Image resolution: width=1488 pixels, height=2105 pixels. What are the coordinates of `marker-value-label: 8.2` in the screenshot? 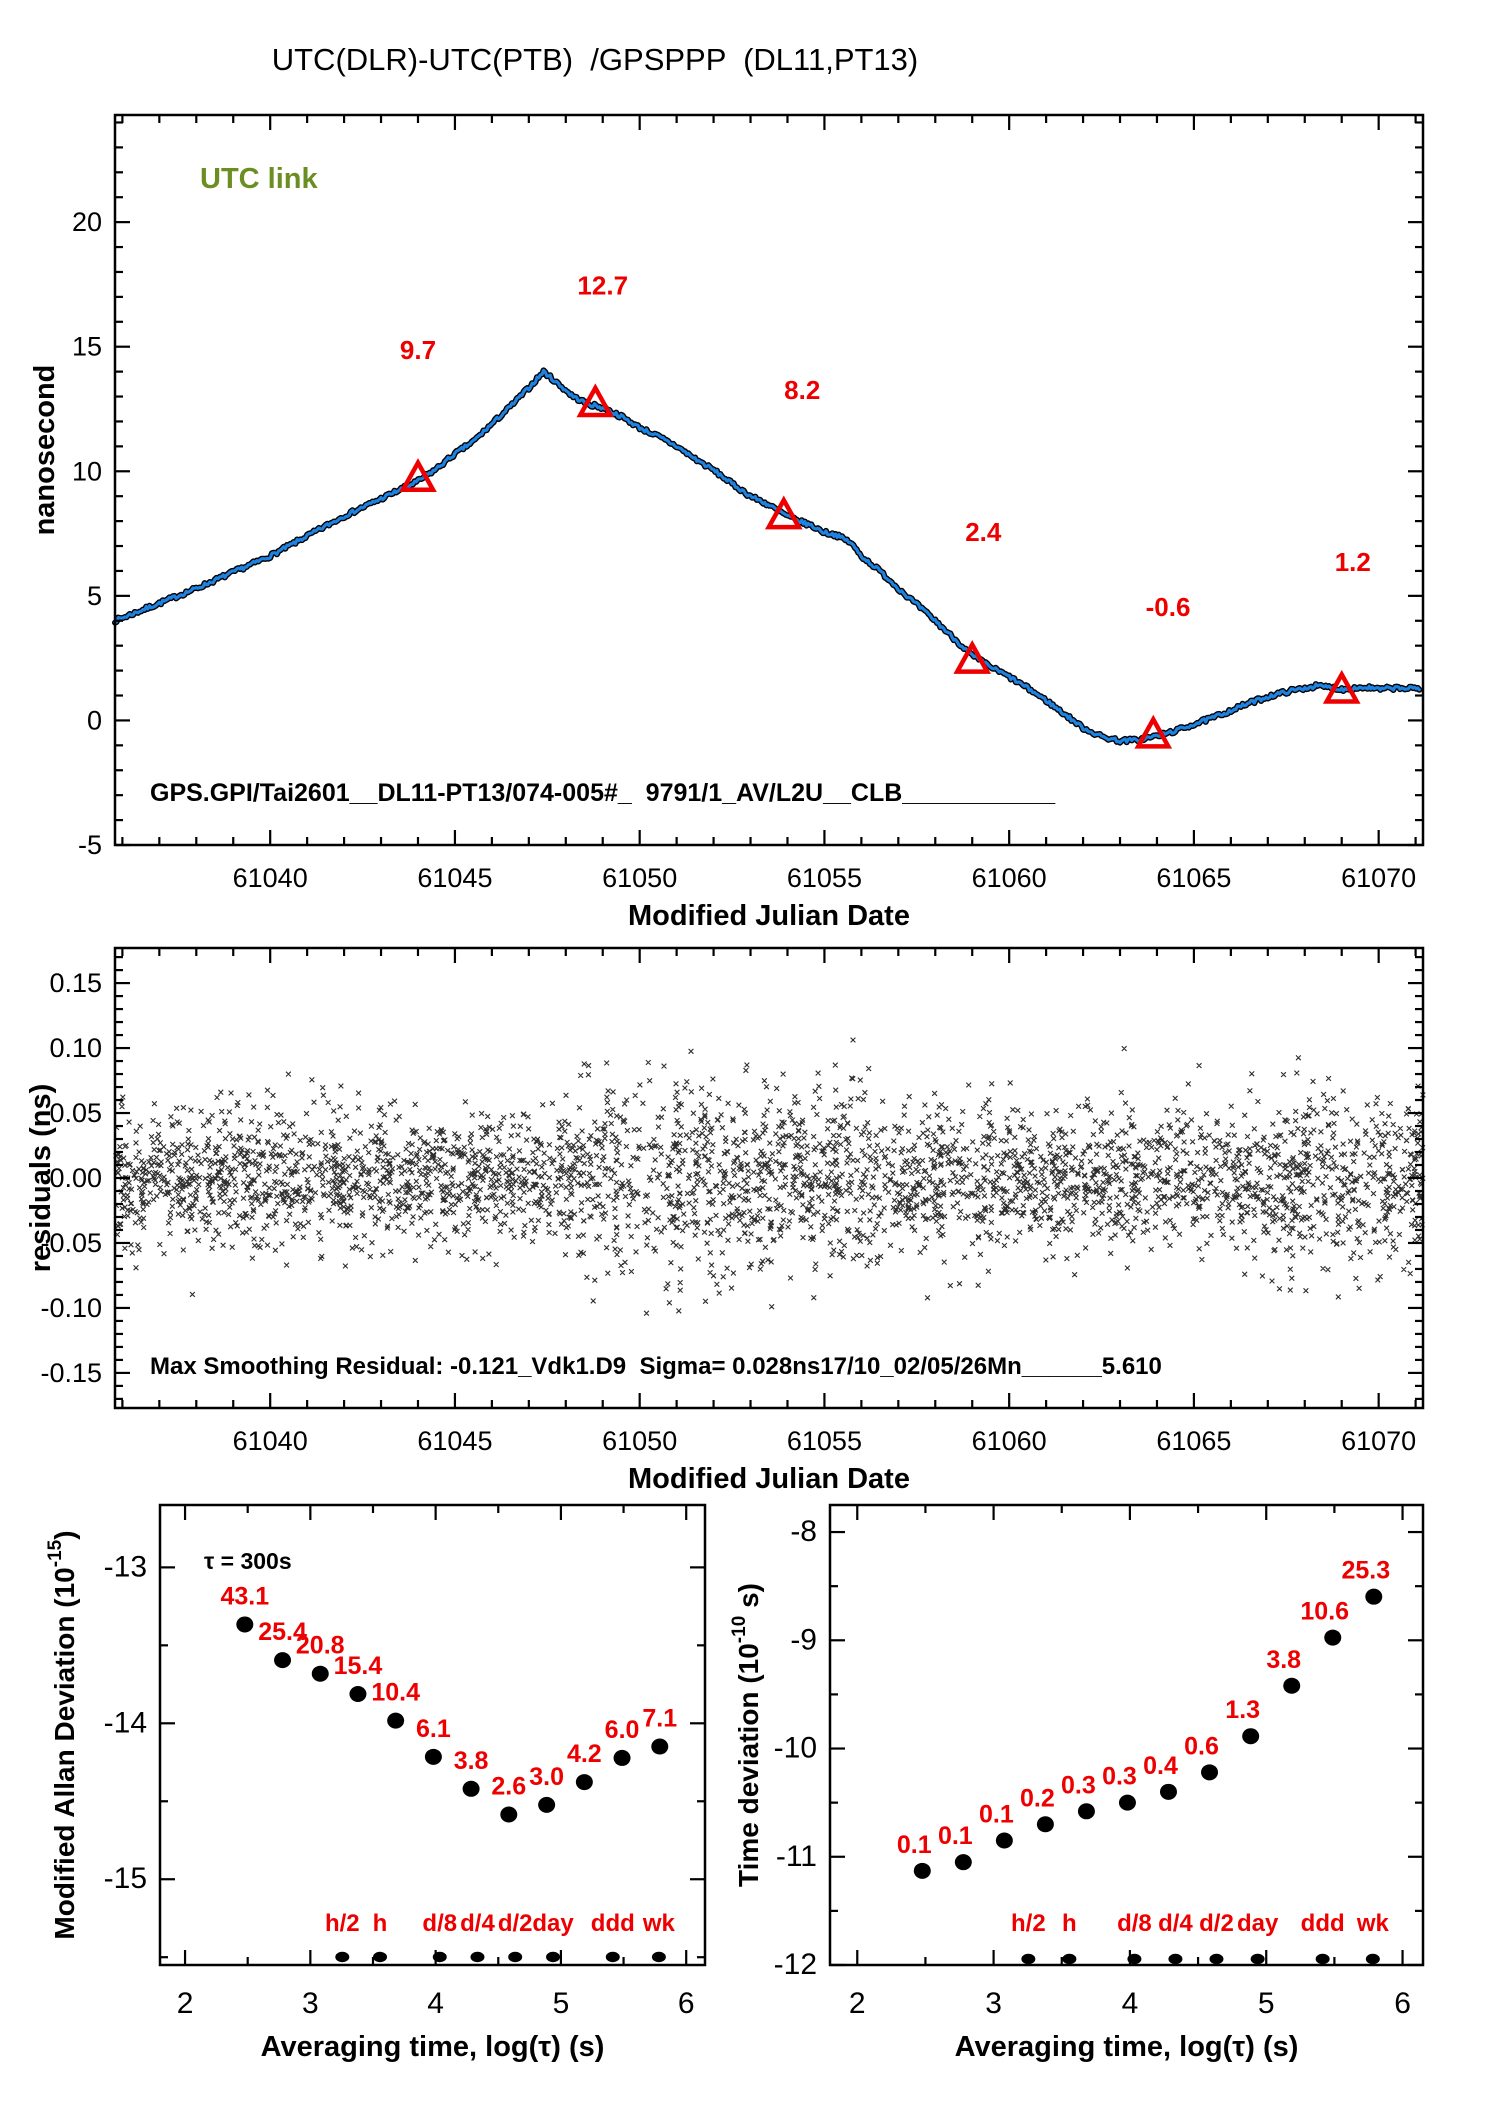 It's located at (802, 390).